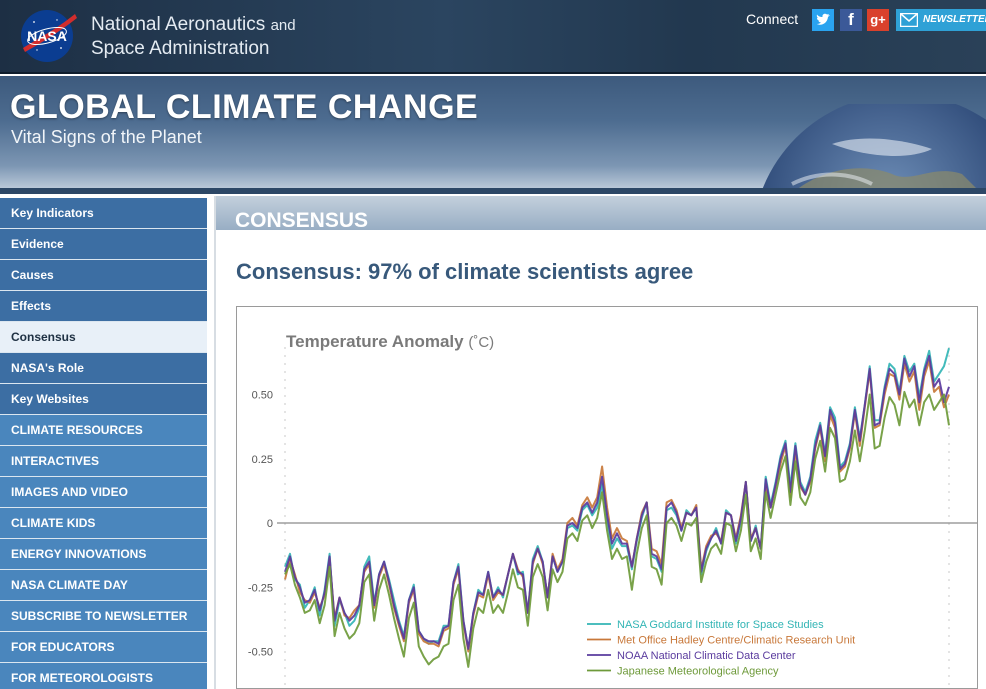  I want to click on section-title: CONSENSUS, so click(302, 220).